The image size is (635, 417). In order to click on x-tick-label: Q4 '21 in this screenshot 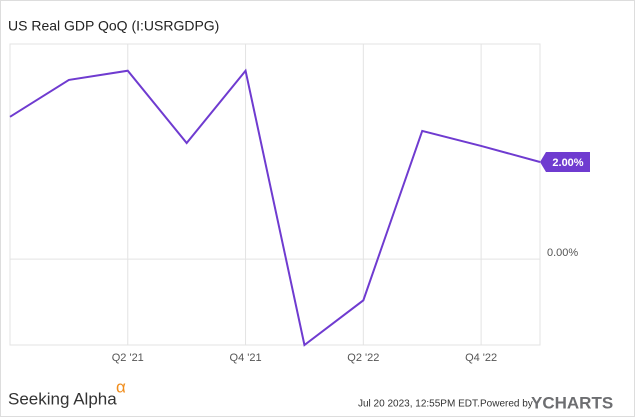, I will do `click(246, 358)`.